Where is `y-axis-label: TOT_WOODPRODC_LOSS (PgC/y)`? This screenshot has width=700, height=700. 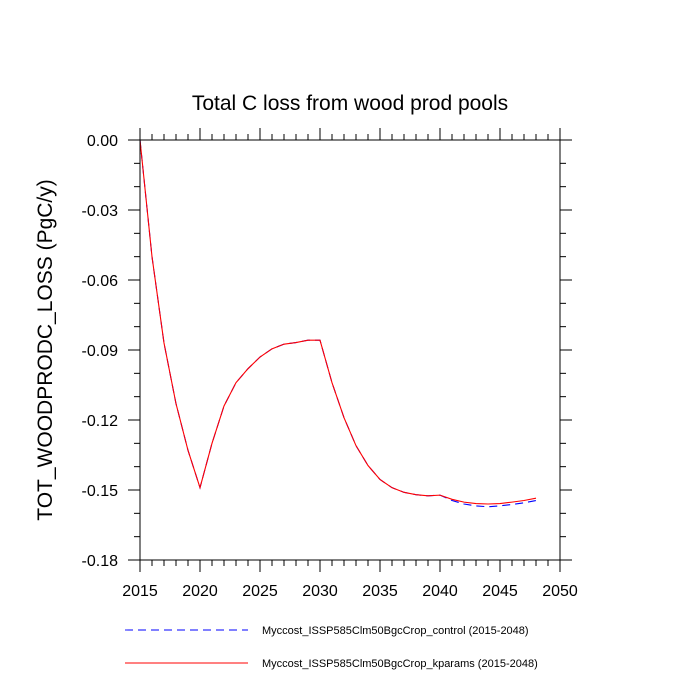
y-axis-label: TOT_WOODPRODC_LOSS (PgC/y) is located at coordinates (45, 350).